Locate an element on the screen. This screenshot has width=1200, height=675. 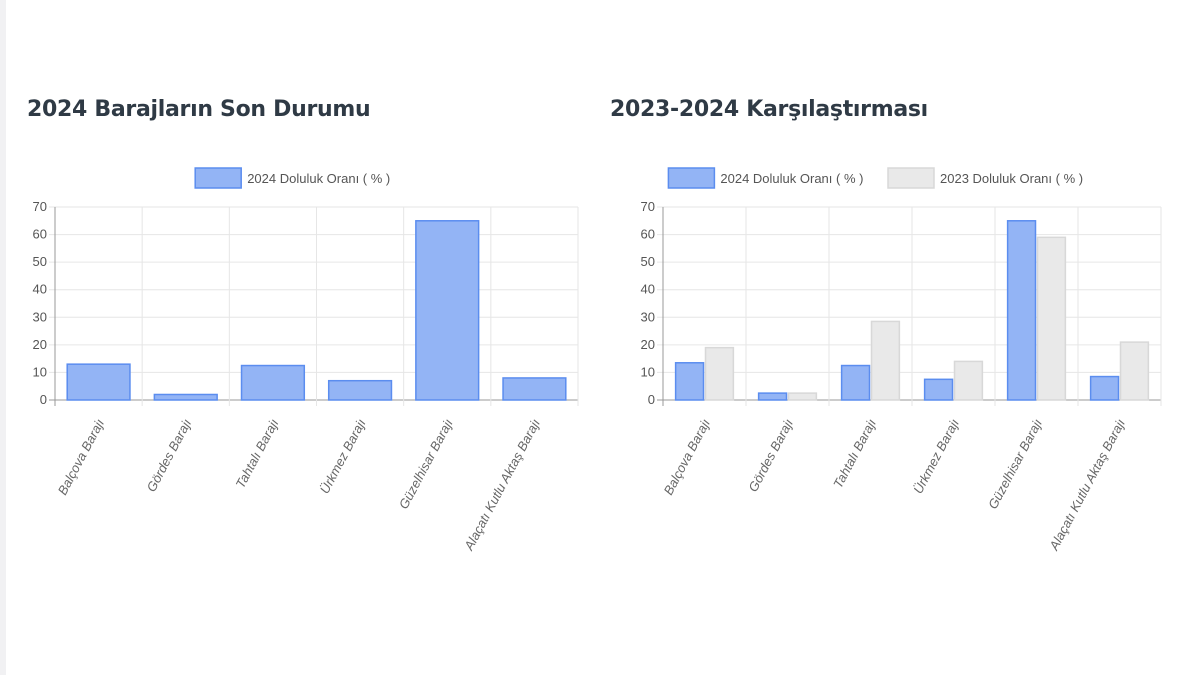
page-edge is located at coordinates (3, 337).